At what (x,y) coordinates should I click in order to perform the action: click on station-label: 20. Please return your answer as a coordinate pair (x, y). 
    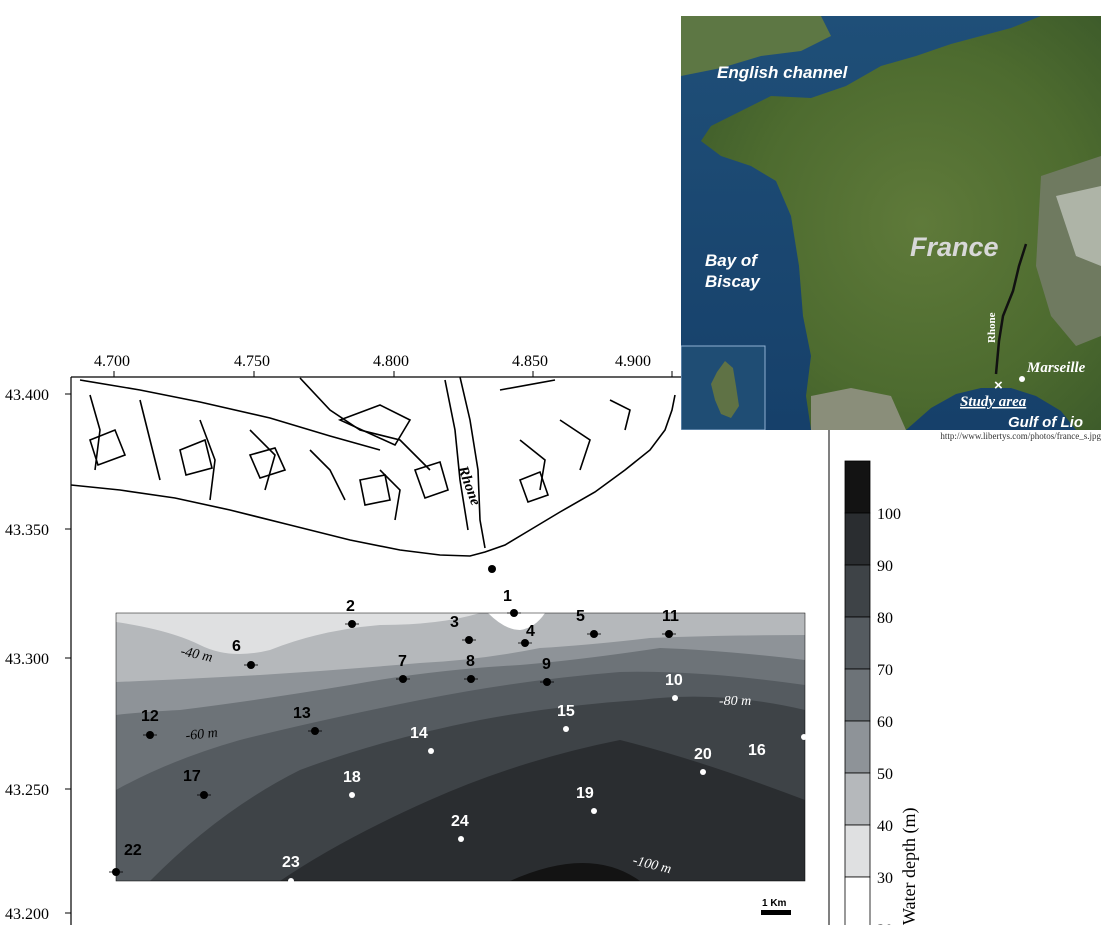
    Looking at the image, I should click on (703, 754).